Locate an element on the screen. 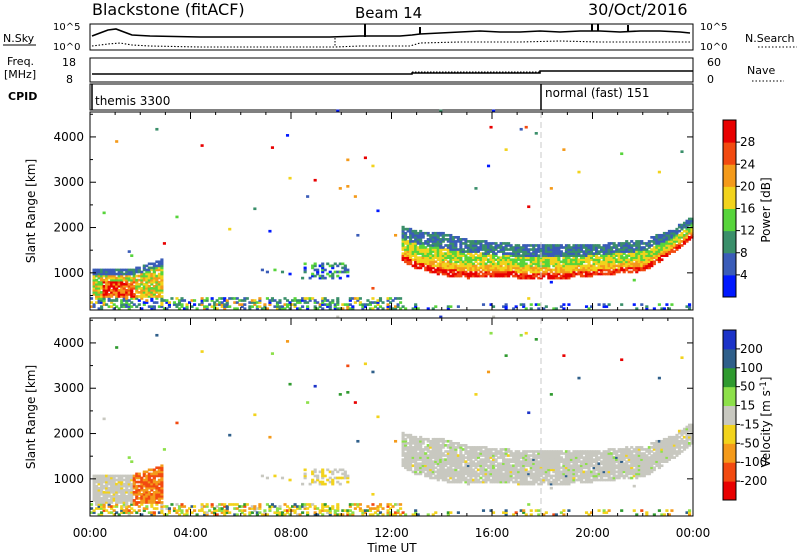 The width and height of the screenshot is (800, 554). power-y-tick-label: 1000 is located at coordinates (68, 273).